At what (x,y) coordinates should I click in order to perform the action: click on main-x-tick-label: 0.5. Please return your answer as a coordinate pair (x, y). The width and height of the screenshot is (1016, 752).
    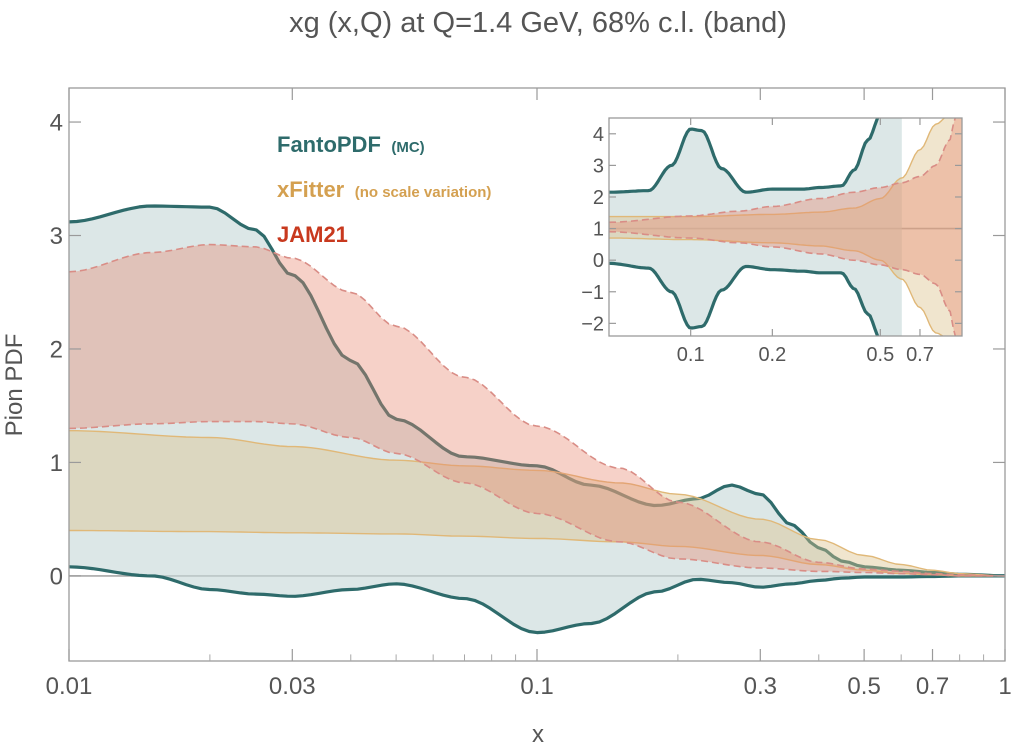
    Looking at the image, I should click on (863, 686).